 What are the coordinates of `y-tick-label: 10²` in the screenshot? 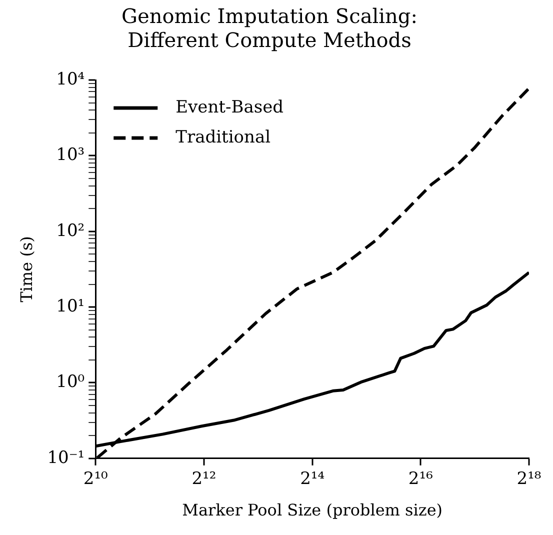 It's located at (70, 230).